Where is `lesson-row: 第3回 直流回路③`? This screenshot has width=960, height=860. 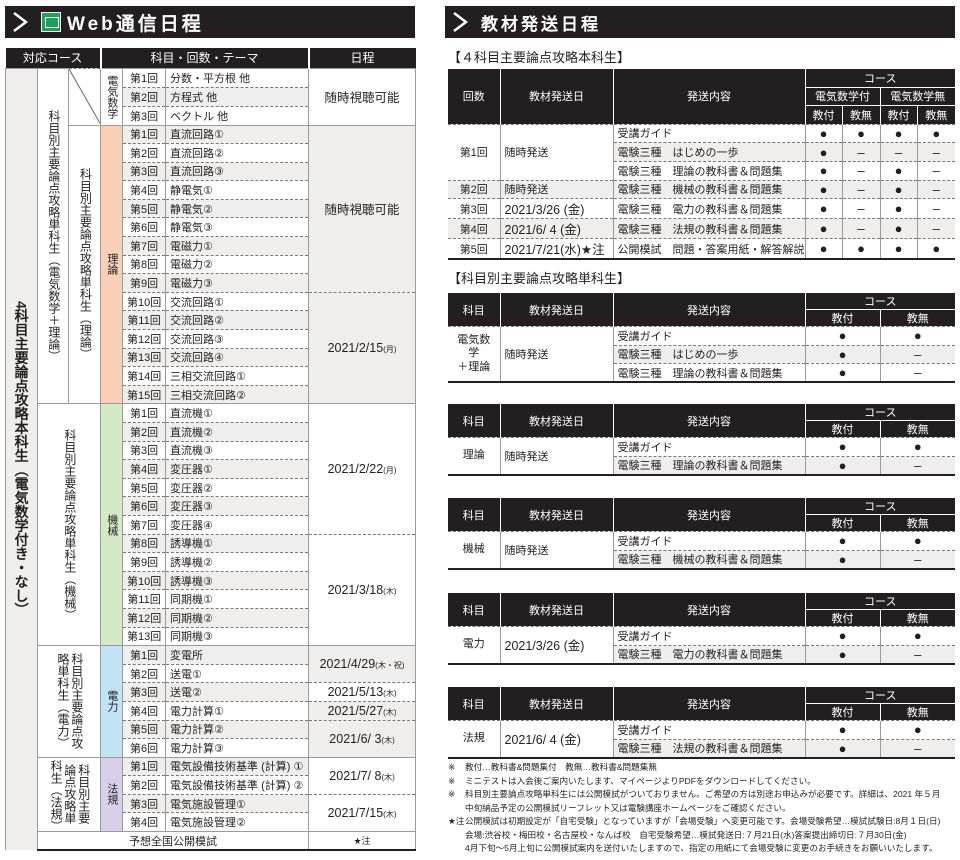
lesson-row: 第3回 直流回路③ is located at coordinates (211, 171).